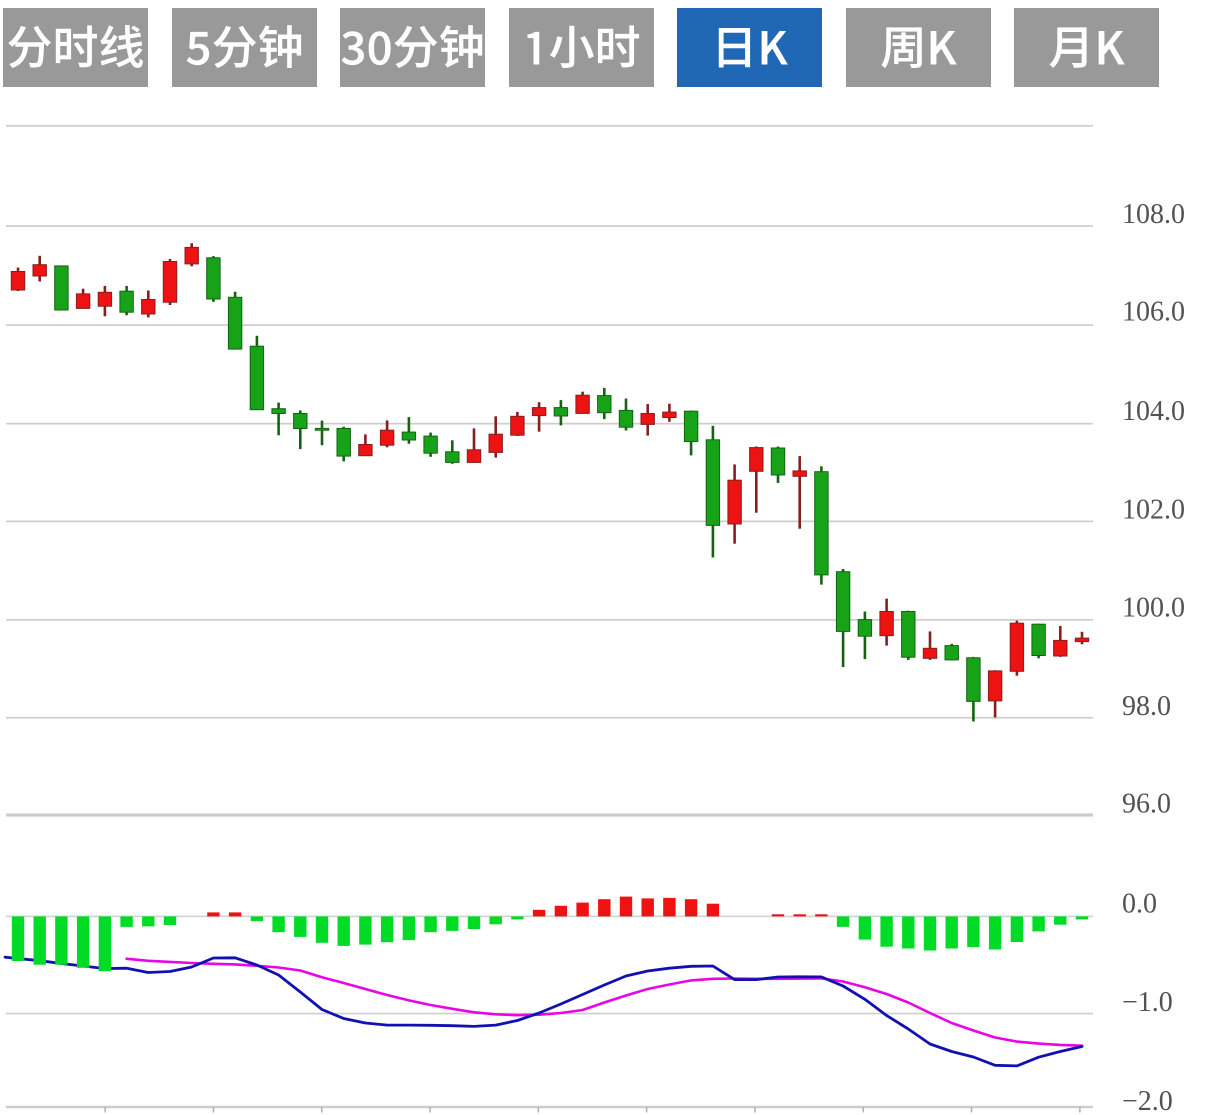 This screenshot has width=1213, height=1115. What do you see at coordinates (1153, 214) in the screenshot?
I see `svg-text: 108.0` at bounding box center [1153, 214].